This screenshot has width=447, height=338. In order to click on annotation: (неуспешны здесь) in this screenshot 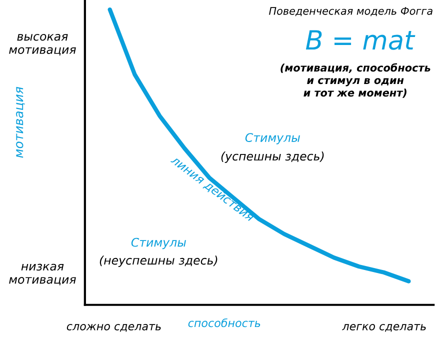, I will do `click(159, 261)`.